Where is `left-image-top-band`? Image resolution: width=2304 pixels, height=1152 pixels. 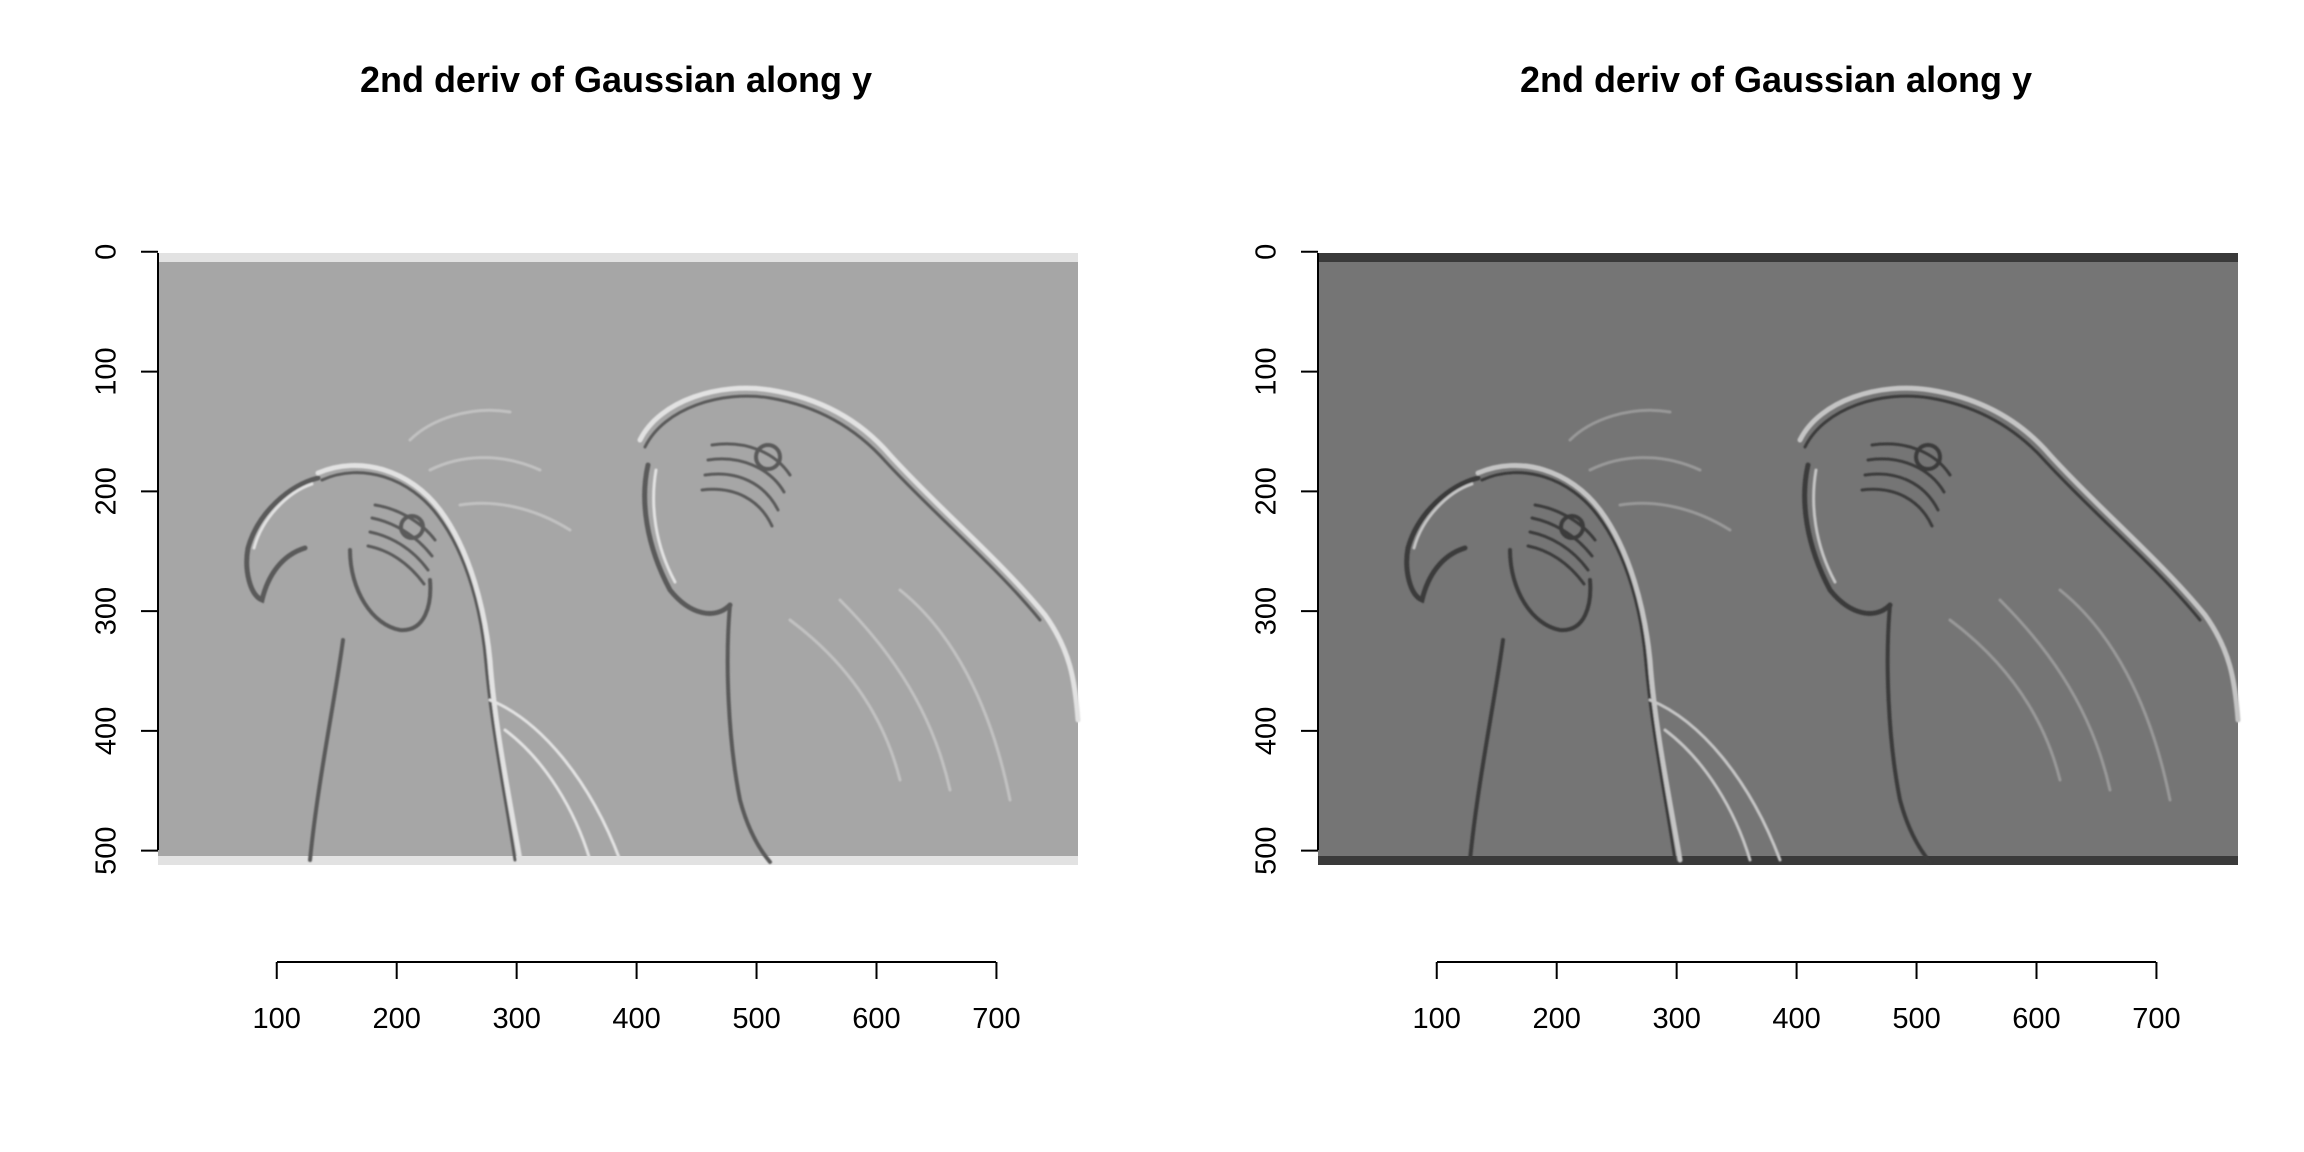
left-image-top-band is located at coordinates (618, 257).